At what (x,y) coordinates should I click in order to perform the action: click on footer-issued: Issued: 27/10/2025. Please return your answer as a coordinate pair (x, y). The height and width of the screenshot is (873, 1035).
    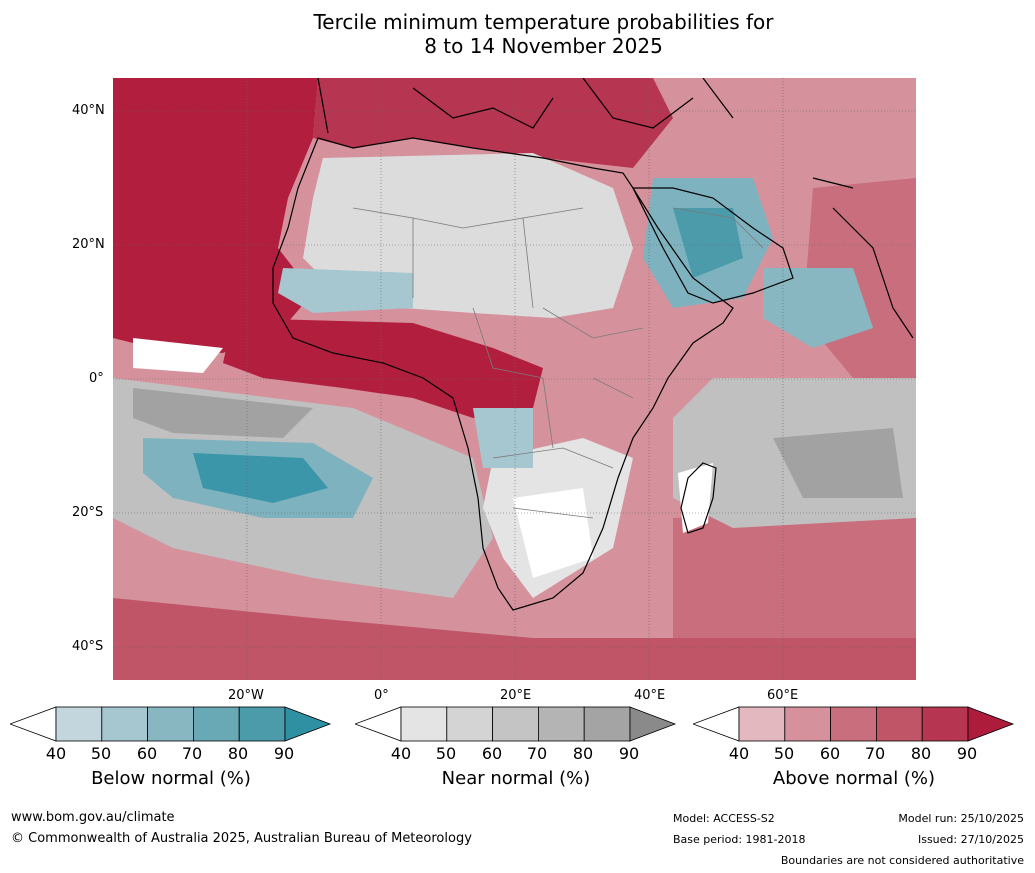
    Looking at the image, I should click on (970, 839).